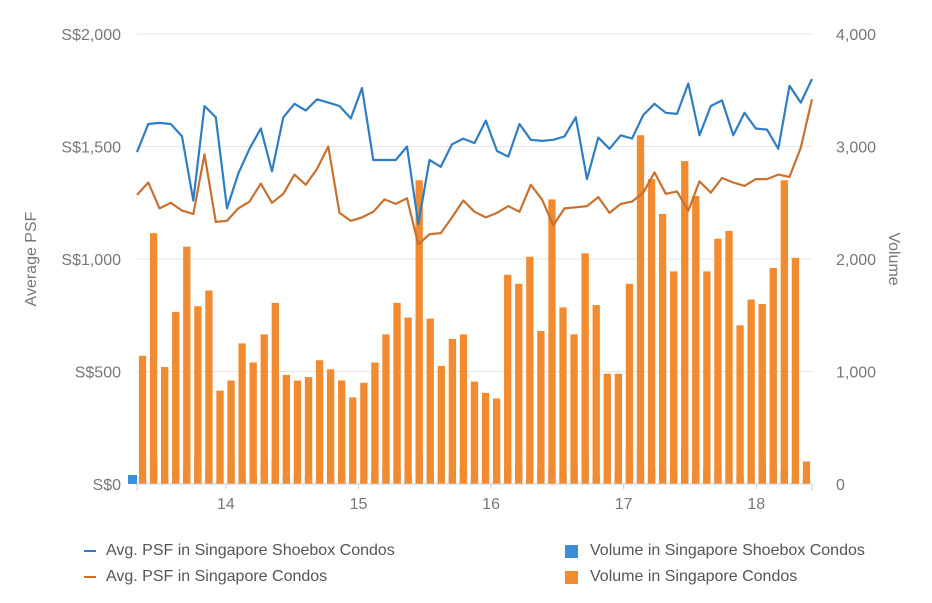  Describe the element at coordinates (217, 576) in the screenshot. I see `legend-label: Avg. PSF in Singapore Condos` at that location.